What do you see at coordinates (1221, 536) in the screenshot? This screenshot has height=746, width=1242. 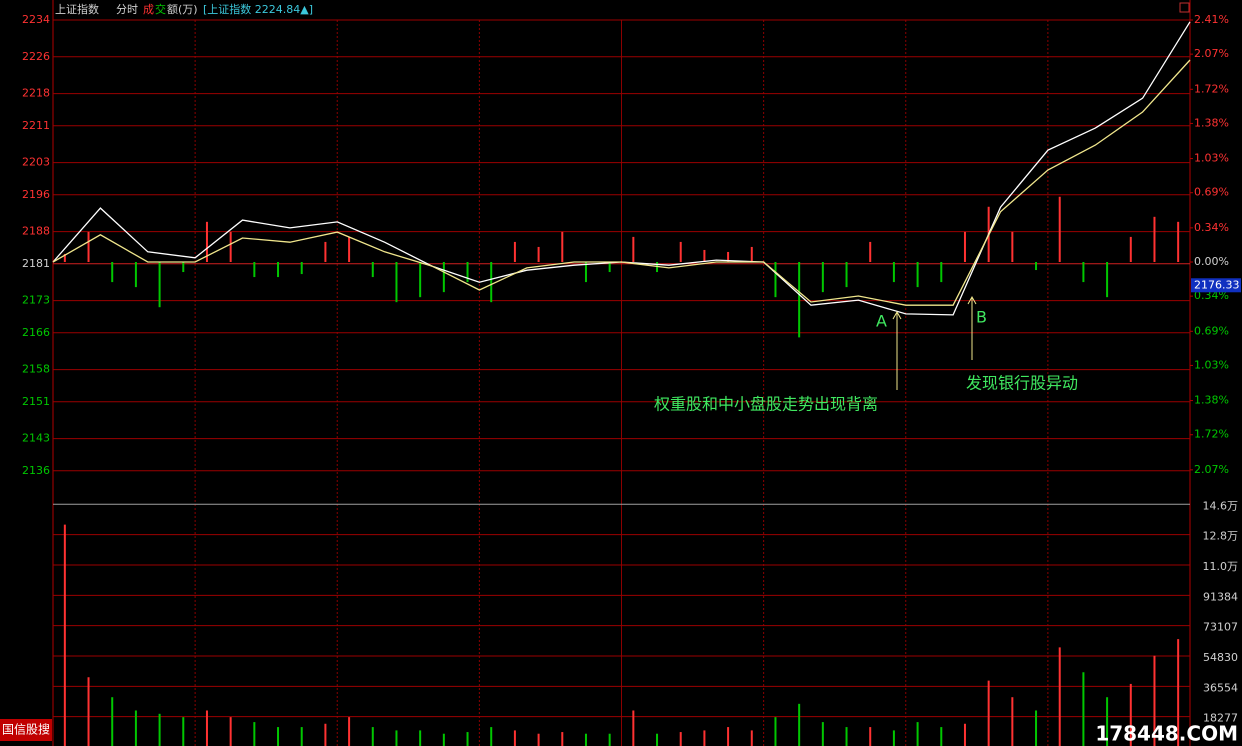 I see `volume-tick-label: 12.8万` at bounding box center [1221, 536].